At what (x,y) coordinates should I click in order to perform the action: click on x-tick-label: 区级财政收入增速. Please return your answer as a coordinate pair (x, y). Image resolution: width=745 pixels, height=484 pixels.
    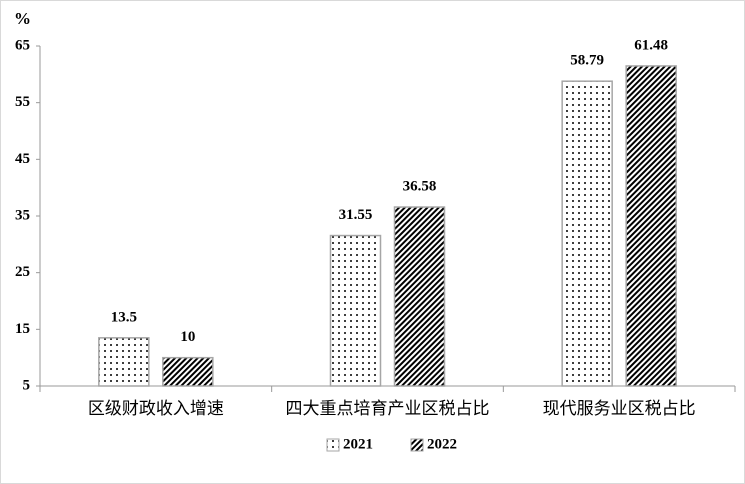
    Looking at the image, I should click on (156, 408).